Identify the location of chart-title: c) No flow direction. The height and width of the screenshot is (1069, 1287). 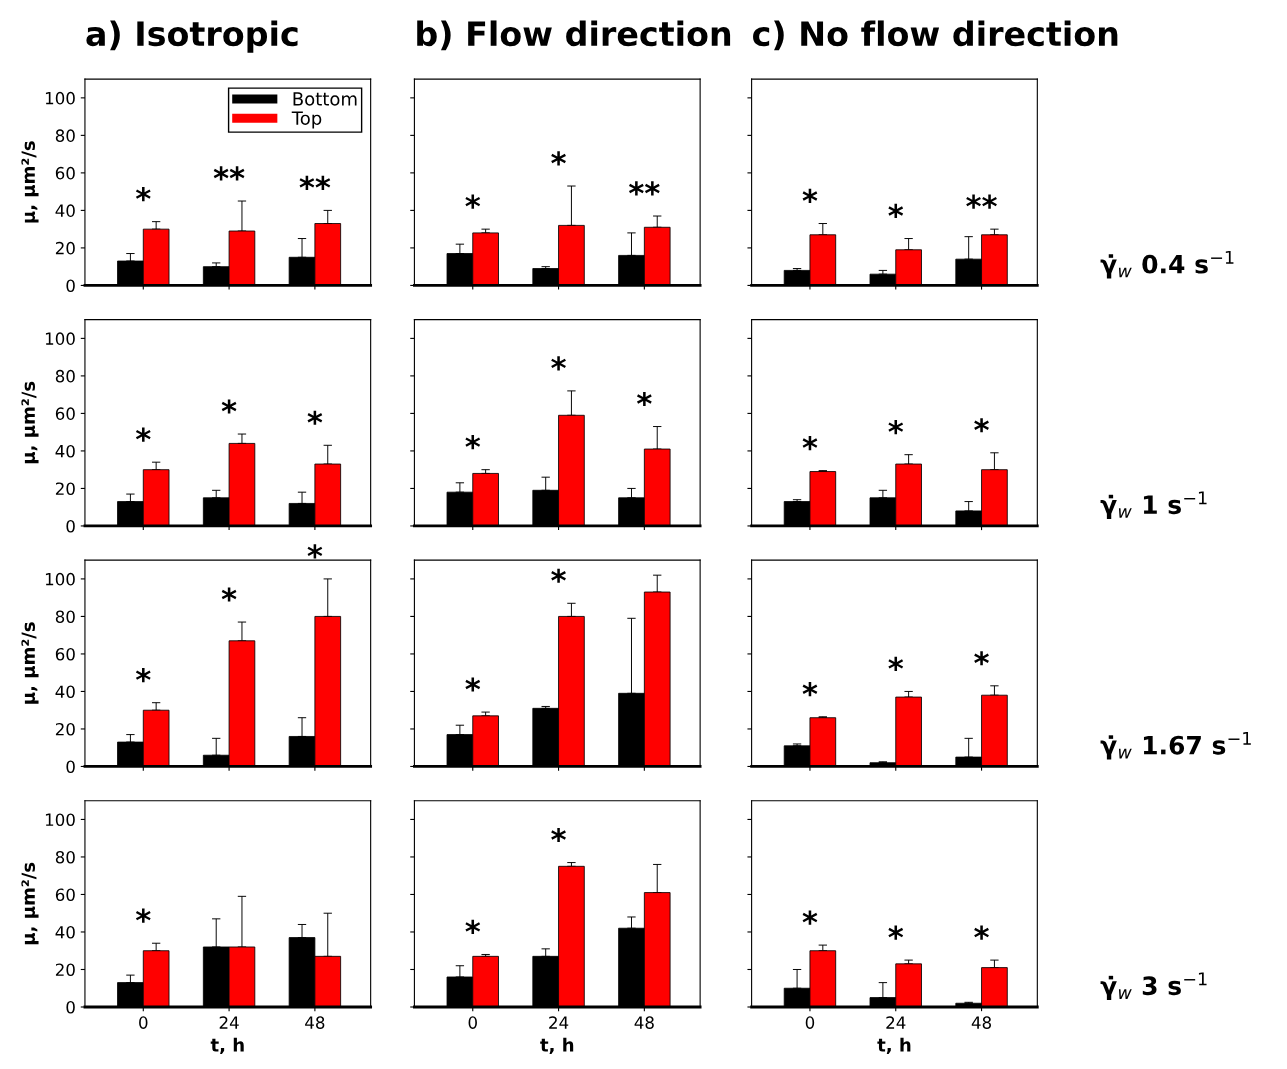
(935, 35).